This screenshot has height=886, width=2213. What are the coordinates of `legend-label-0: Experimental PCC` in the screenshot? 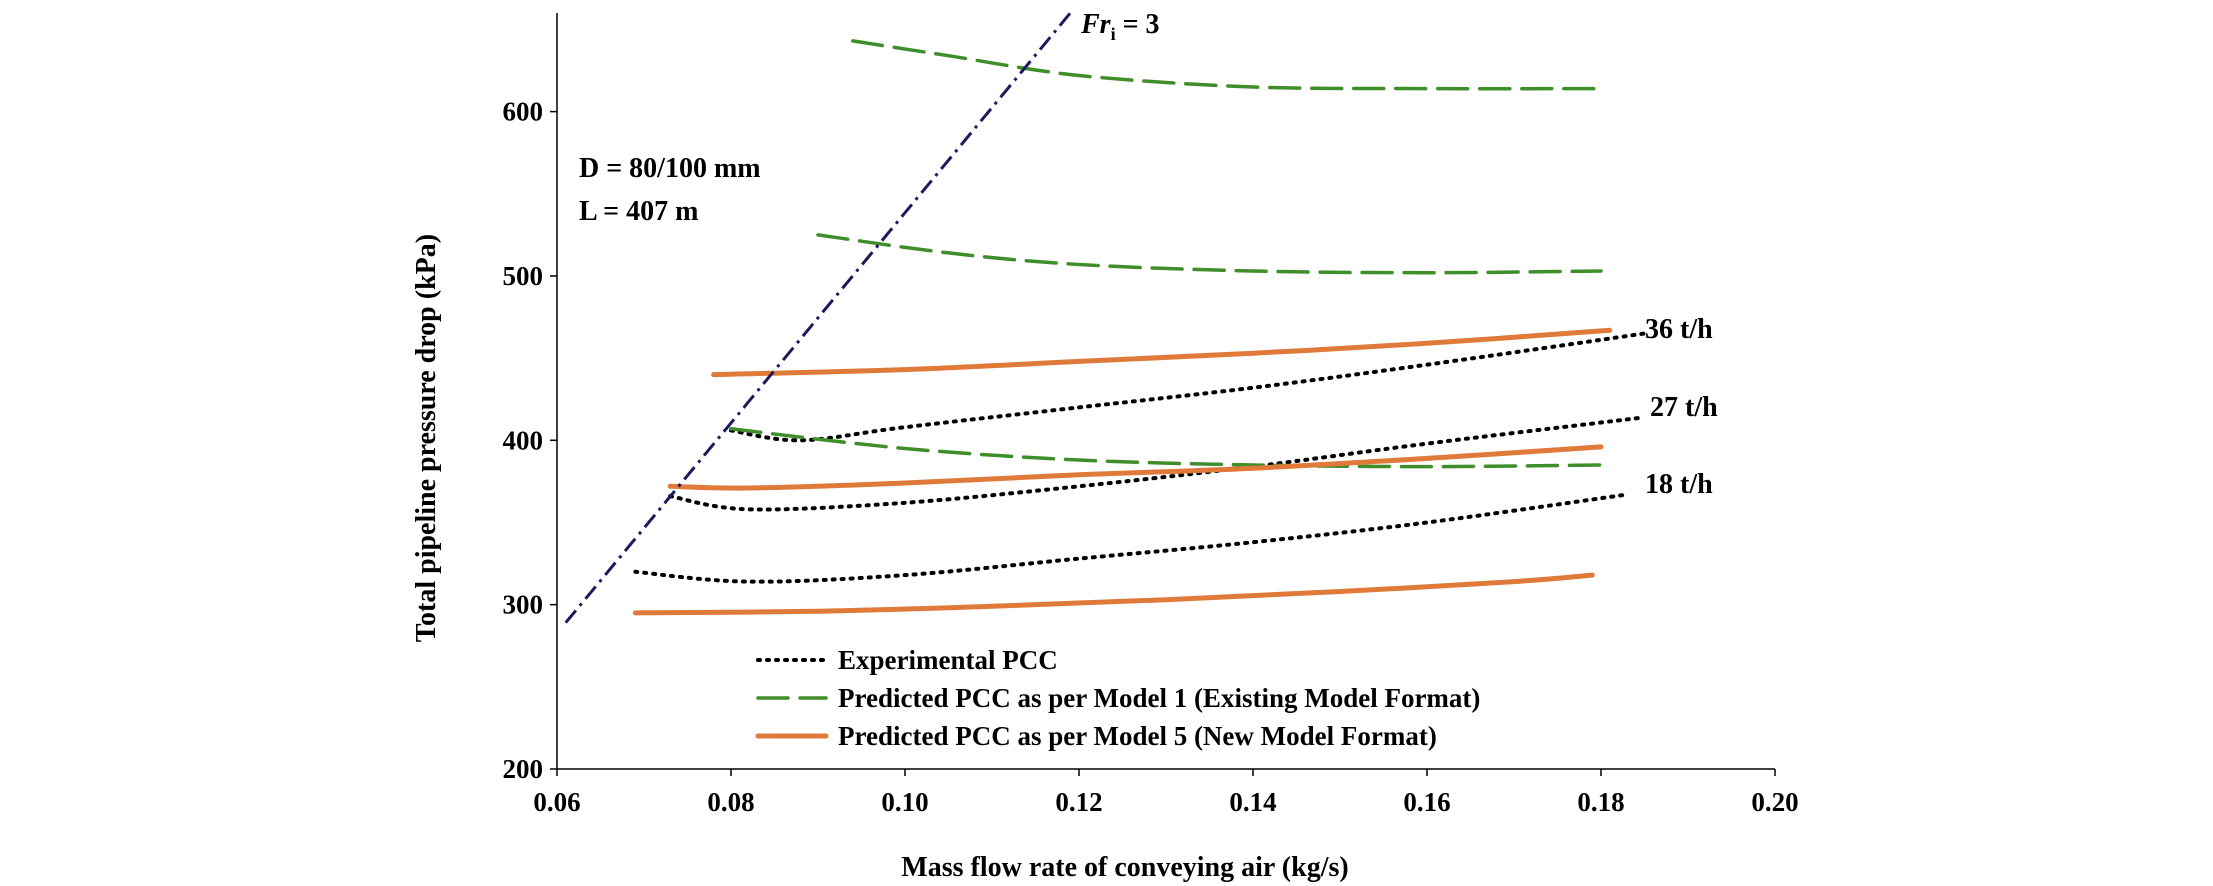 It's located at (948, 660).